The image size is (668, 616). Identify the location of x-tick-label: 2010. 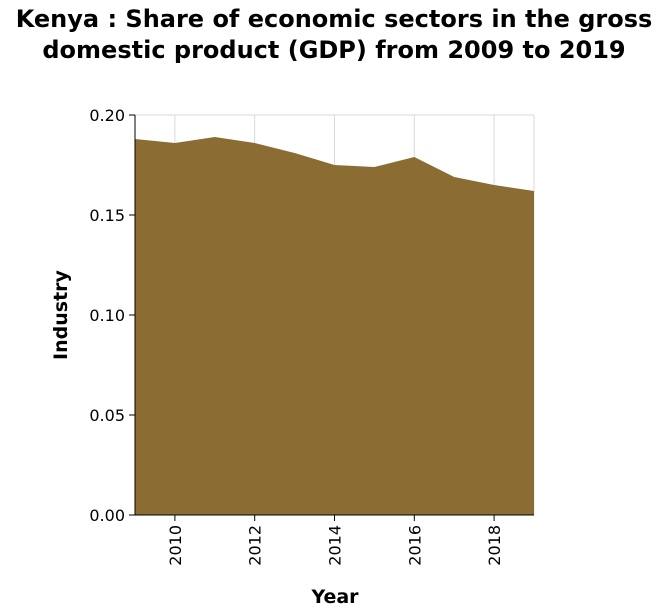
(175, 545).